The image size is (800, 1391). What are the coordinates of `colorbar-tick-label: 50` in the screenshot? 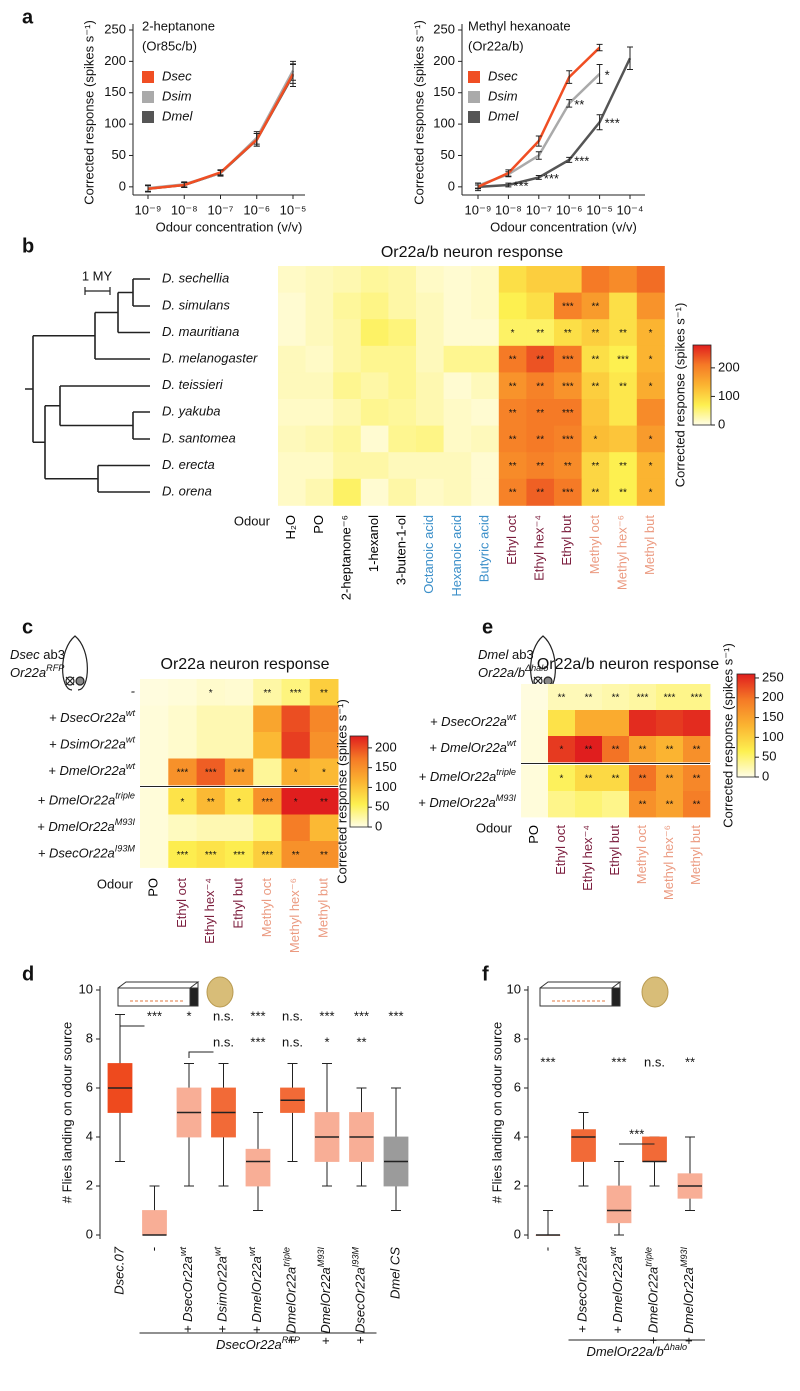 It's located at (382, 806).